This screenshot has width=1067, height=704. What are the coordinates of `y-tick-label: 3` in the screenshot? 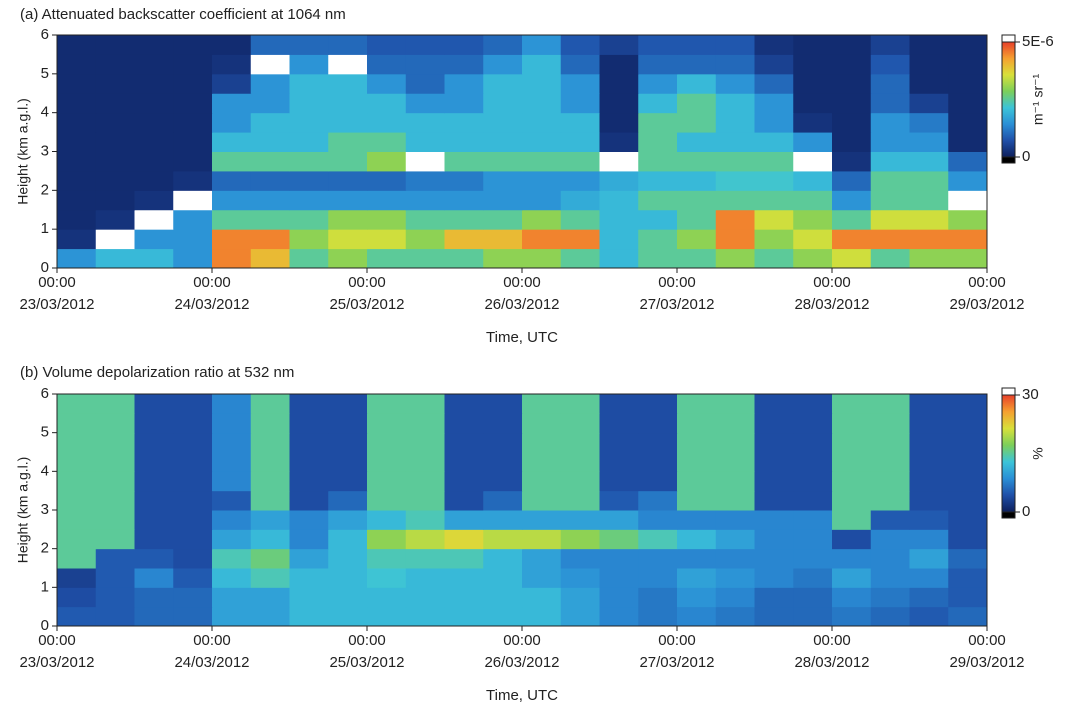 It's located at (45, 150).